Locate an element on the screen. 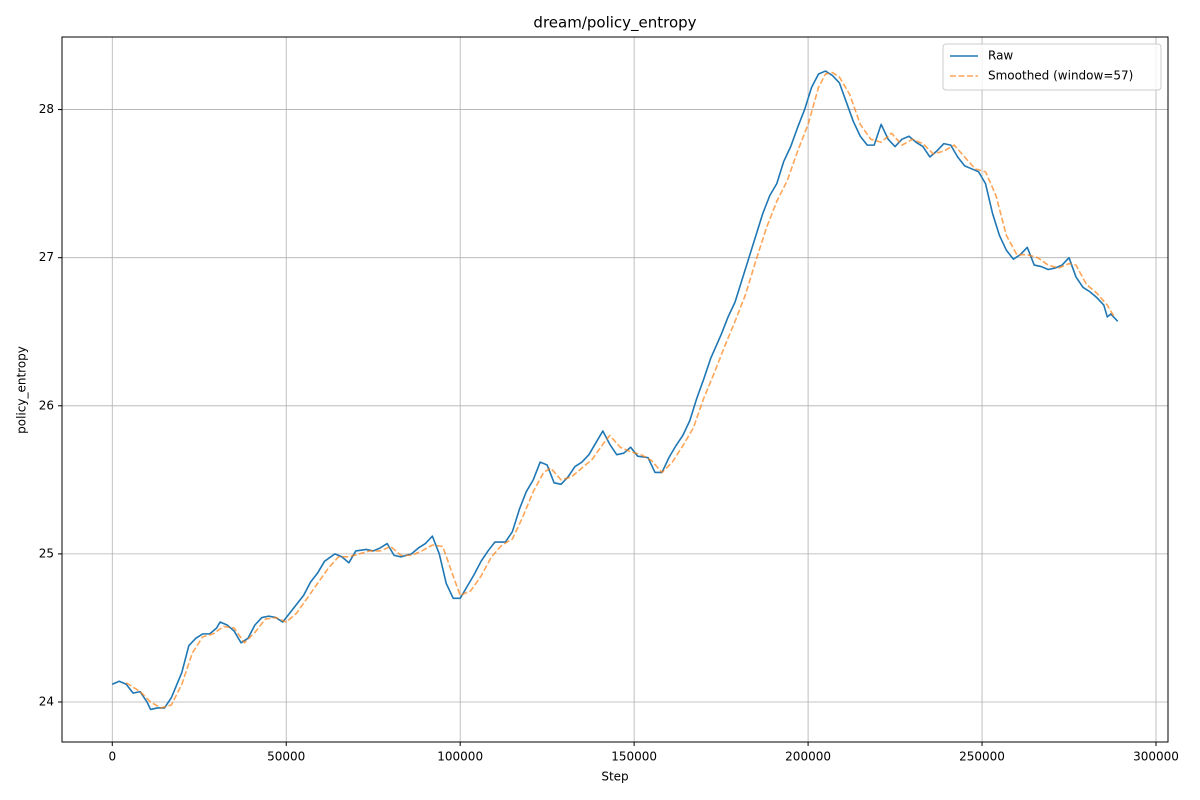 This screenshot has height=800, width=1200. x-axis-label: Step is located at coordinates (614, 777).